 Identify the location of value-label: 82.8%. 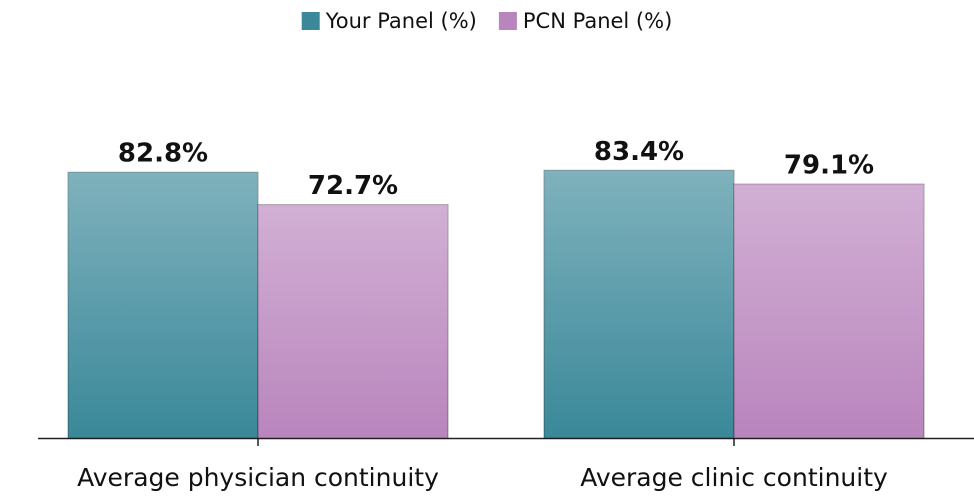
(163, 154).